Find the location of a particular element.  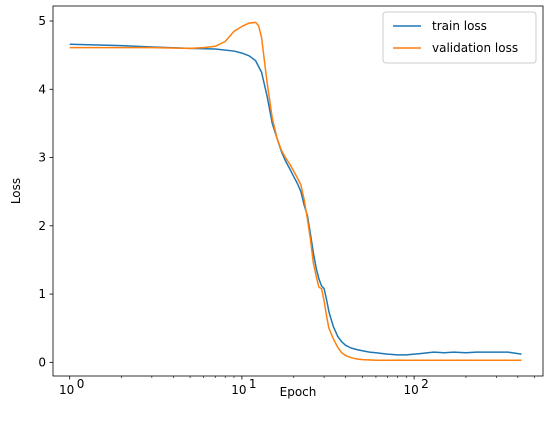

x-tick-label-exponent: 2 is located at coordinates (425, 384).